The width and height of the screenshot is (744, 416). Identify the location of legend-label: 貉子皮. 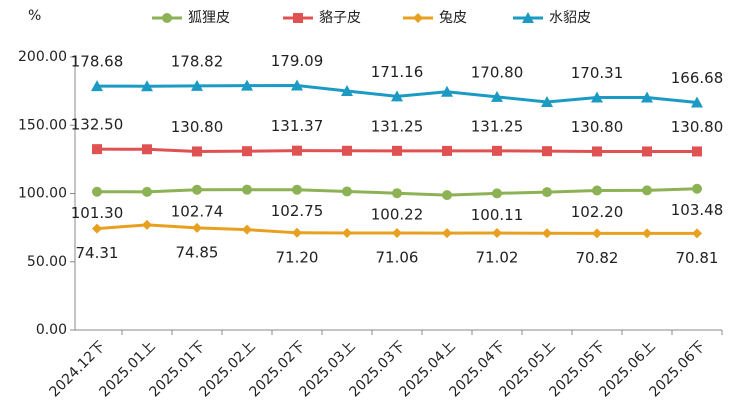
(340, 18).